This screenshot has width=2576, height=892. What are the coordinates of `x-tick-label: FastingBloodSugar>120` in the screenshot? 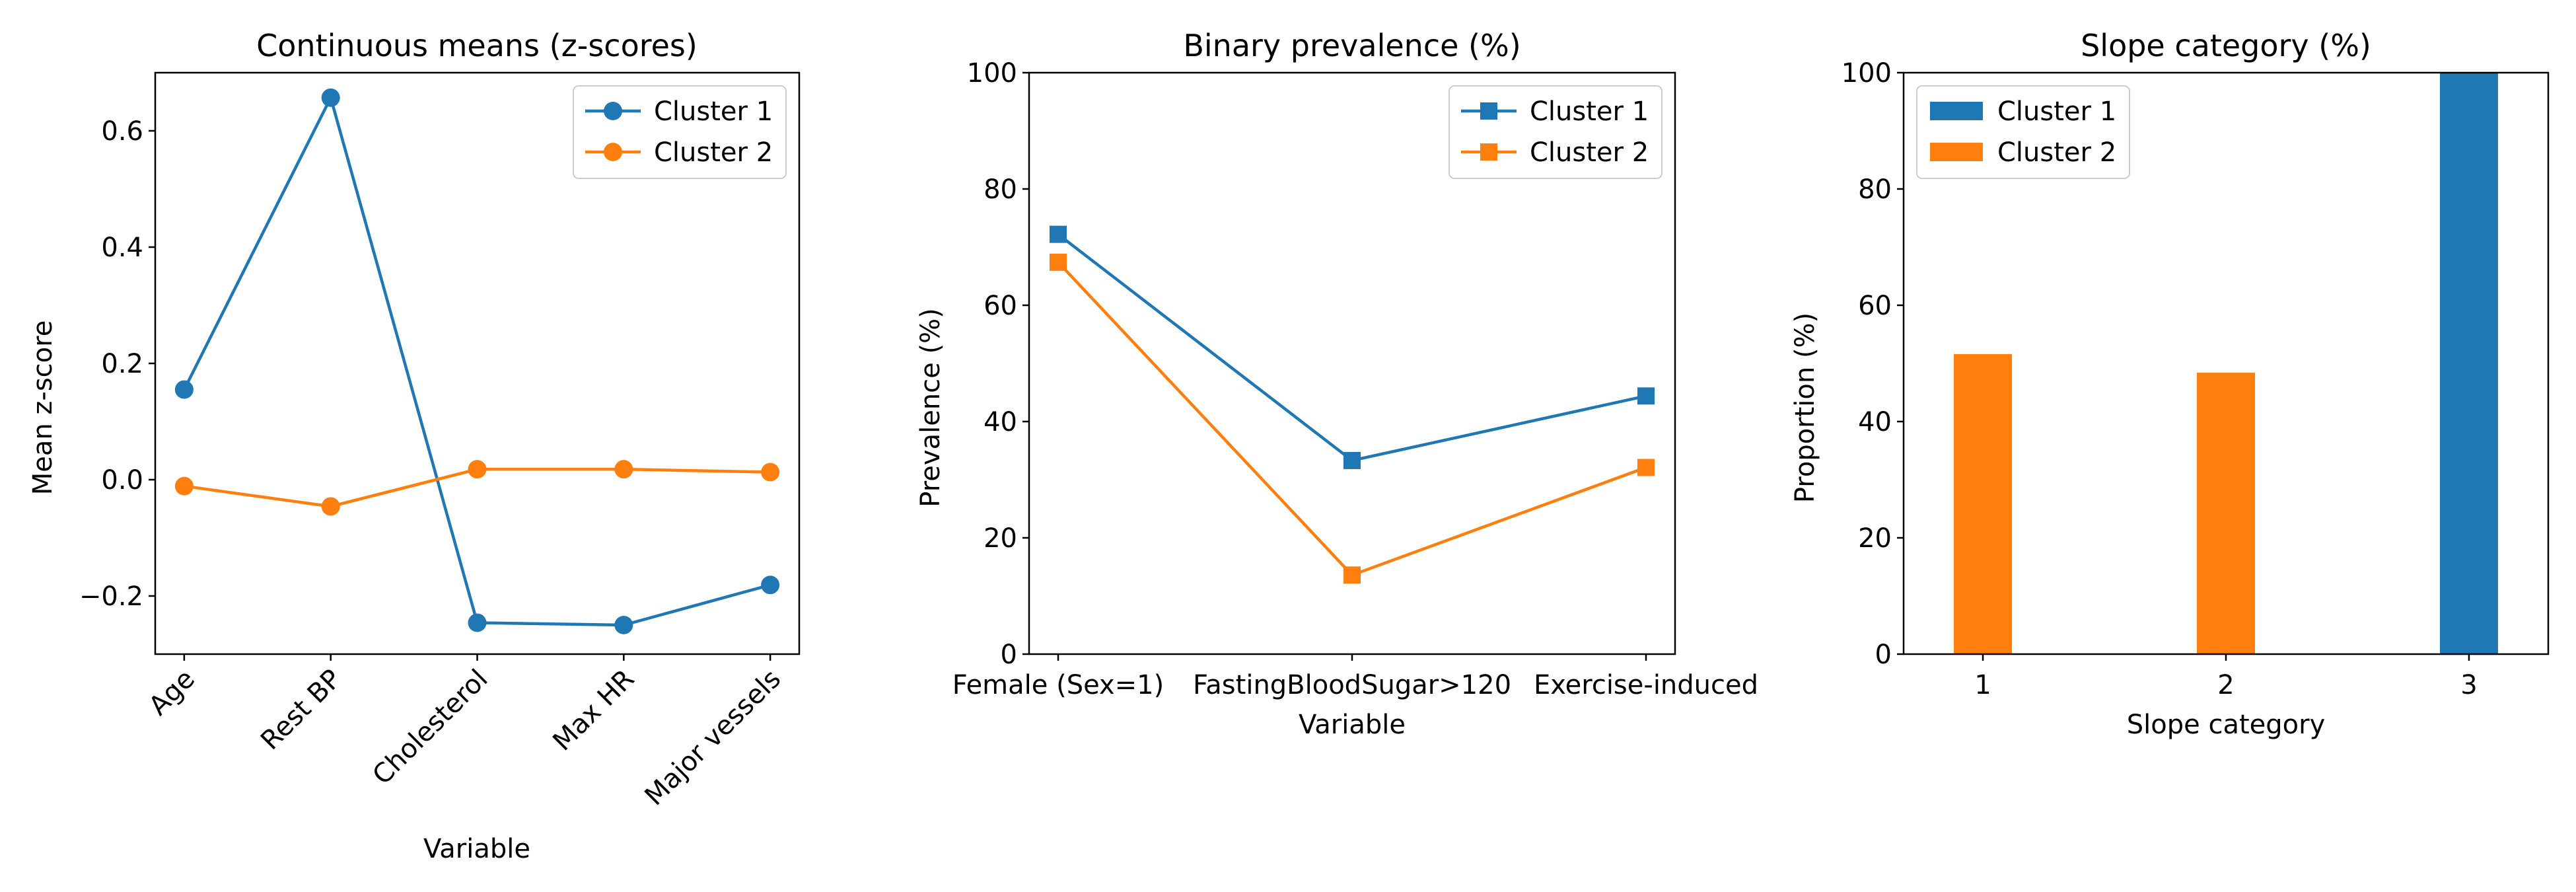 It's located at (1352, 685).